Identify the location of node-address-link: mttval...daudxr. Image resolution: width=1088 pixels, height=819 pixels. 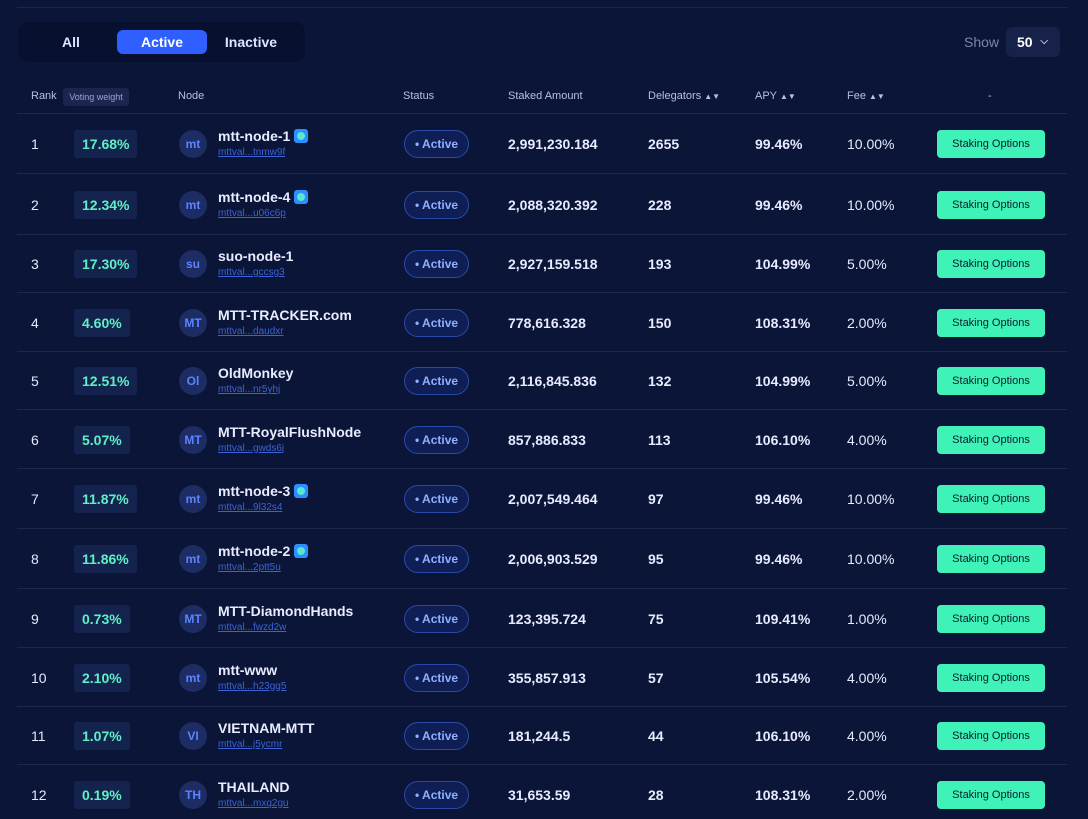
(251, 331).